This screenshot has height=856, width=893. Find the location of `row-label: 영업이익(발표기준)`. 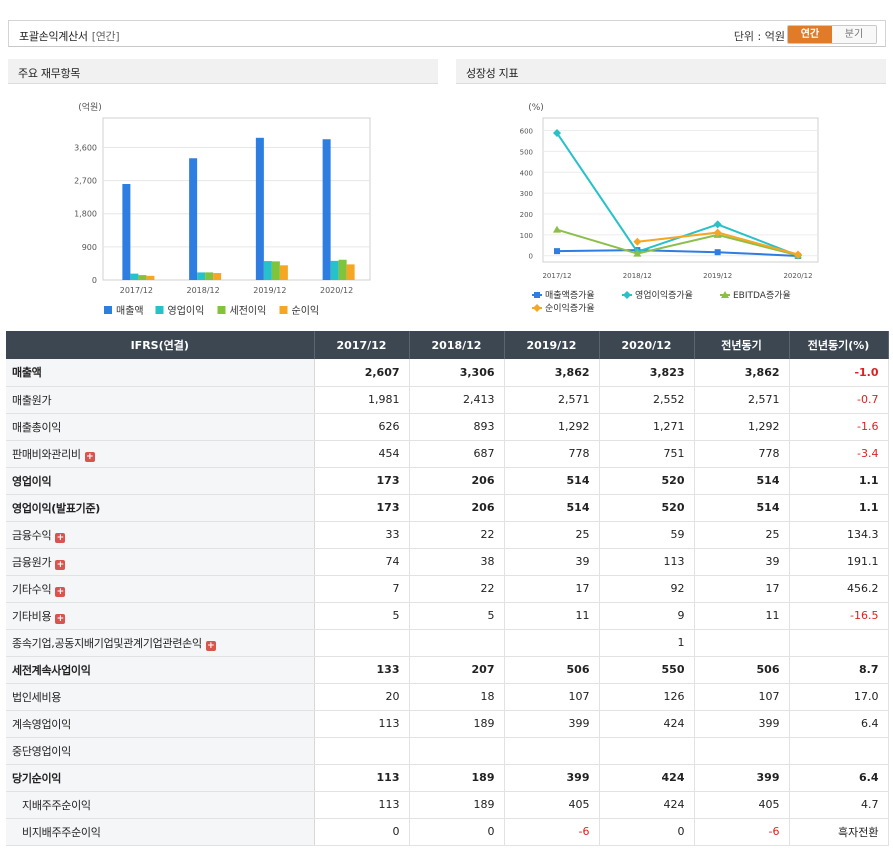

row-label: 영업이익(발표기준) is located at coordinates (56, 508).